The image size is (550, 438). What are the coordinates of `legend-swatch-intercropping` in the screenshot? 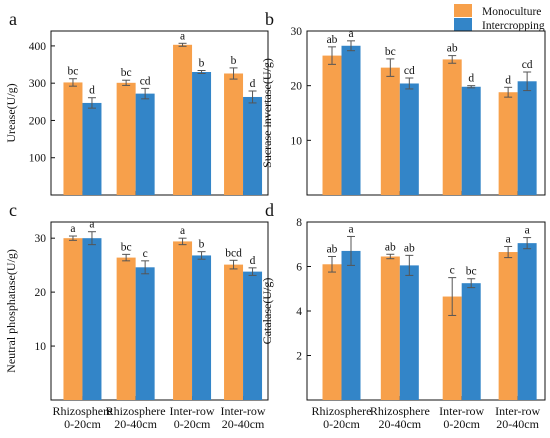 It's located at (463, 24).